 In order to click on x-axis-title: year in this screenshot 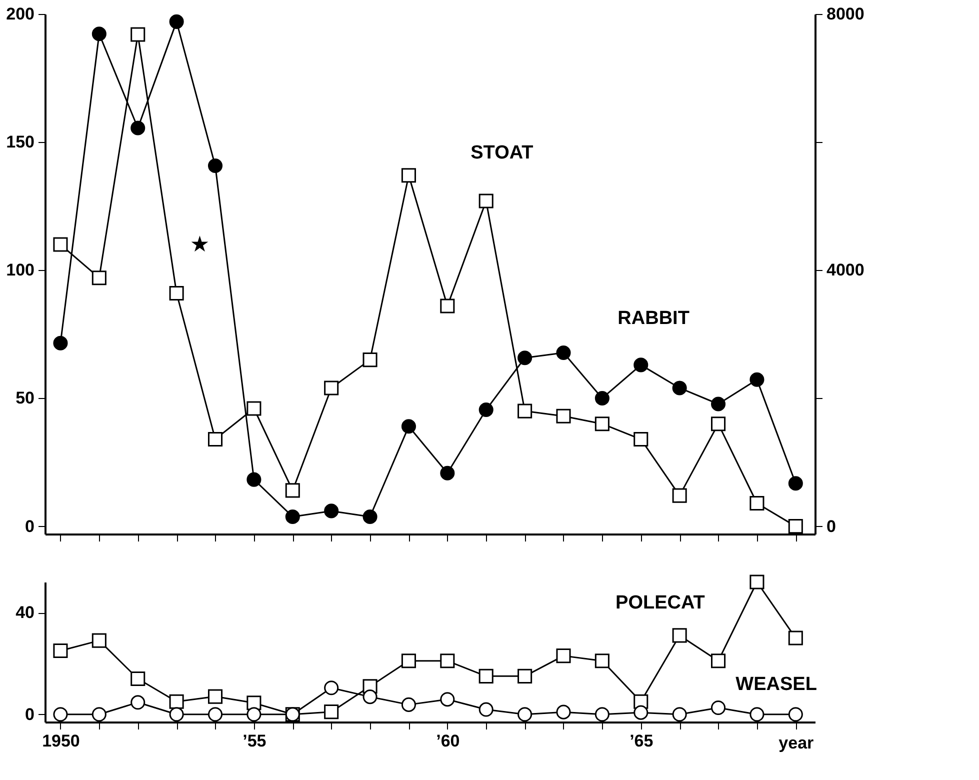, I will do `click(796, 743)`.